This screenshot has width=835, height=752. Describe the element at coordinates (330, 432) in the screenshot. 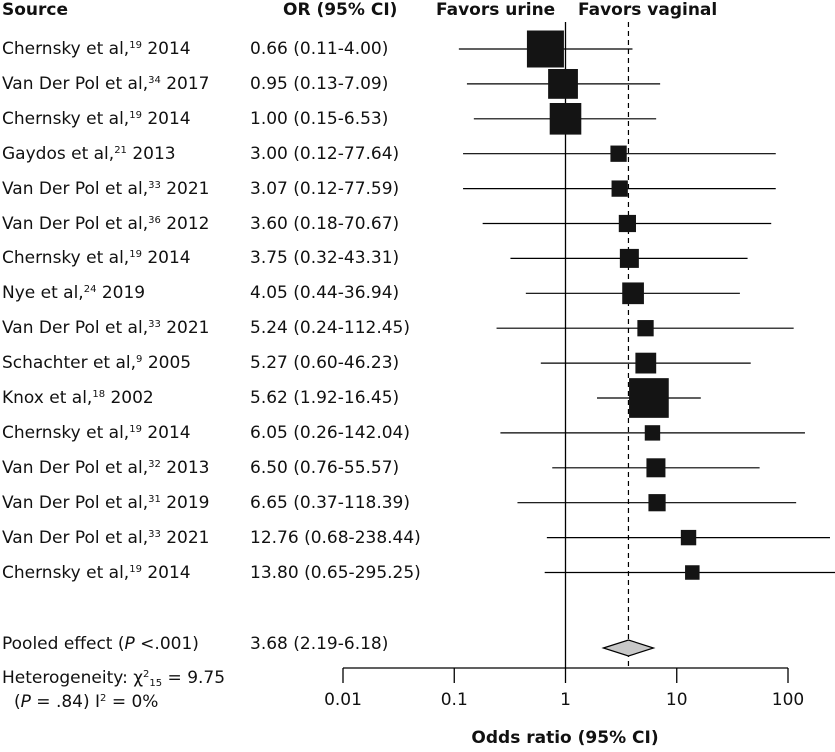

I see `study-or-ci: 6.05 (0.26-142.04)` at that location.